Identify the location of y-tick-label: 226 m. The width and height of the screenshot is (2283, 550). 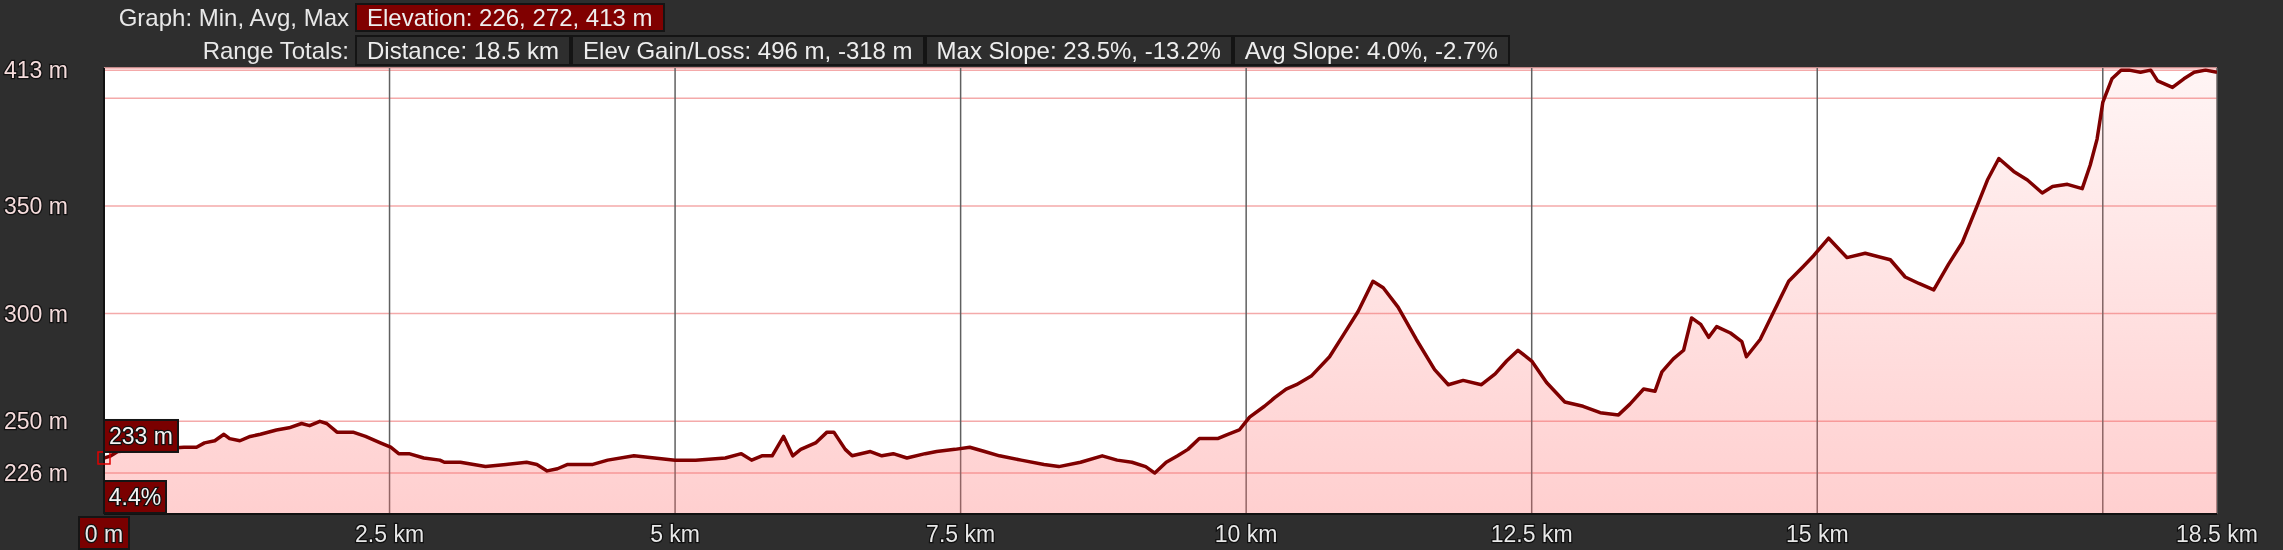
(36, 473).